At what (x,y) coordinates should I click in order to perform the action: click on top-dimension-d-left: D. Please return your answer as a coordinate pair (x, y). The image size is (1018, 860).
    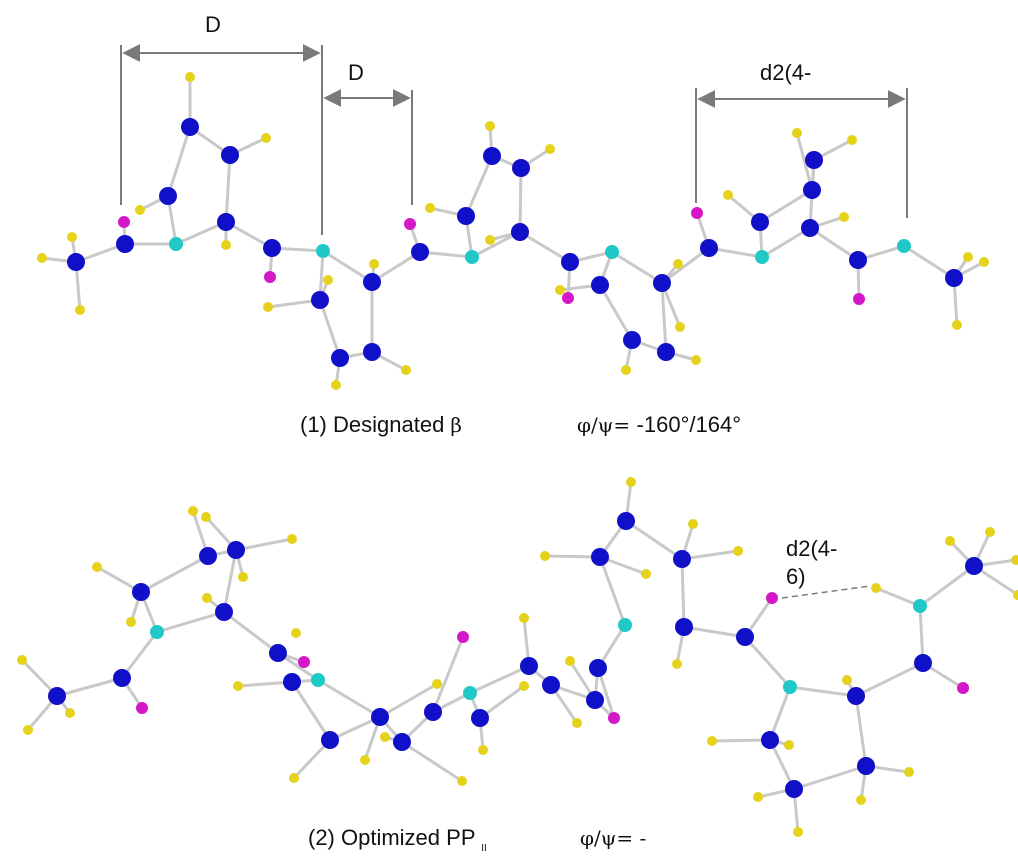
    Looking at the image, I should click on (221, 123).